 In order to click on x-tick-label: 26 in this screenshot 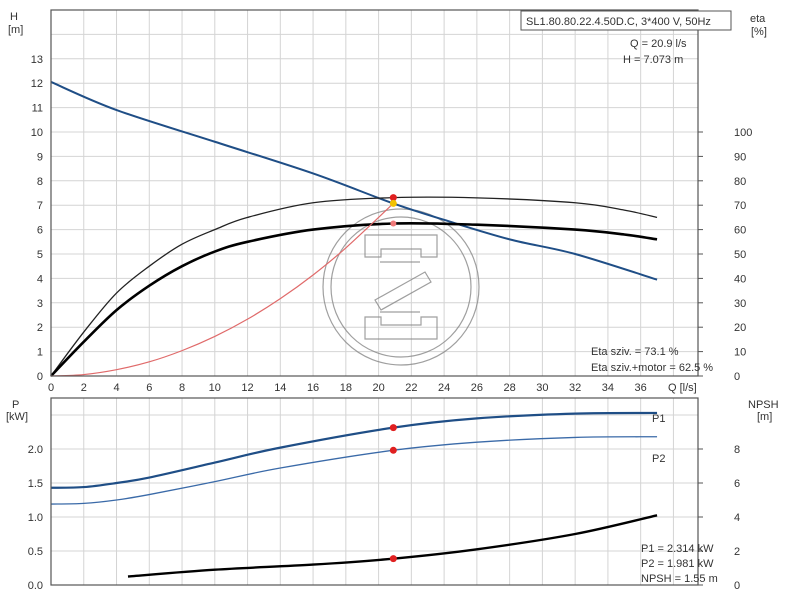, I will do `click(477, 388)`.